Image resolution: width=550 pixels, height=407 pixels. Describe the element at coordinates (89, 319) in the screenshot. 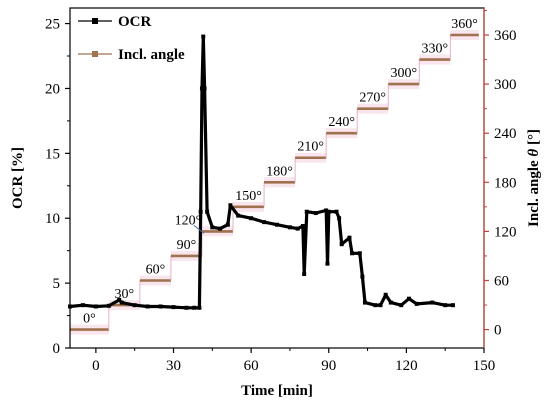

I see `angle-step-label: 0°` at that location.